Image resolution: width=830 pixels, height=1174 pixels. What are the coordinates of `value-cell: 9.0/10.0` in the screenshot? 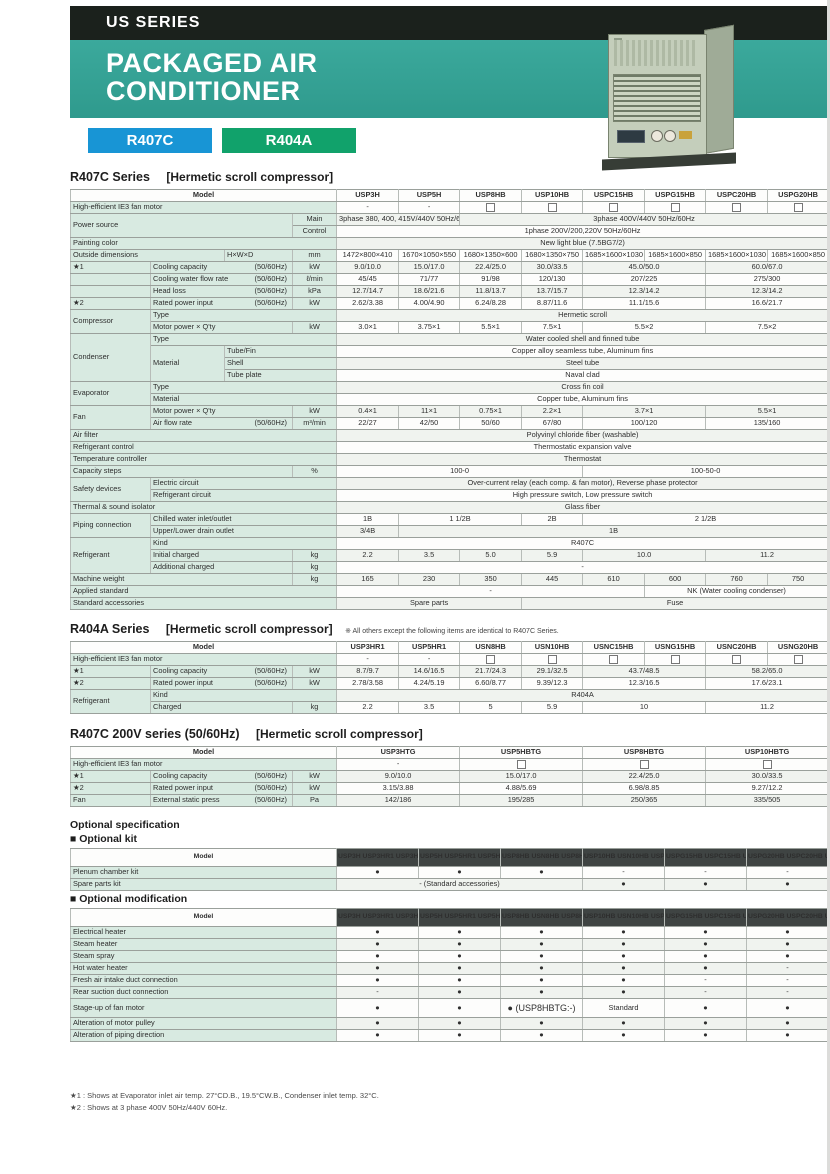 It's located at (398, 776).